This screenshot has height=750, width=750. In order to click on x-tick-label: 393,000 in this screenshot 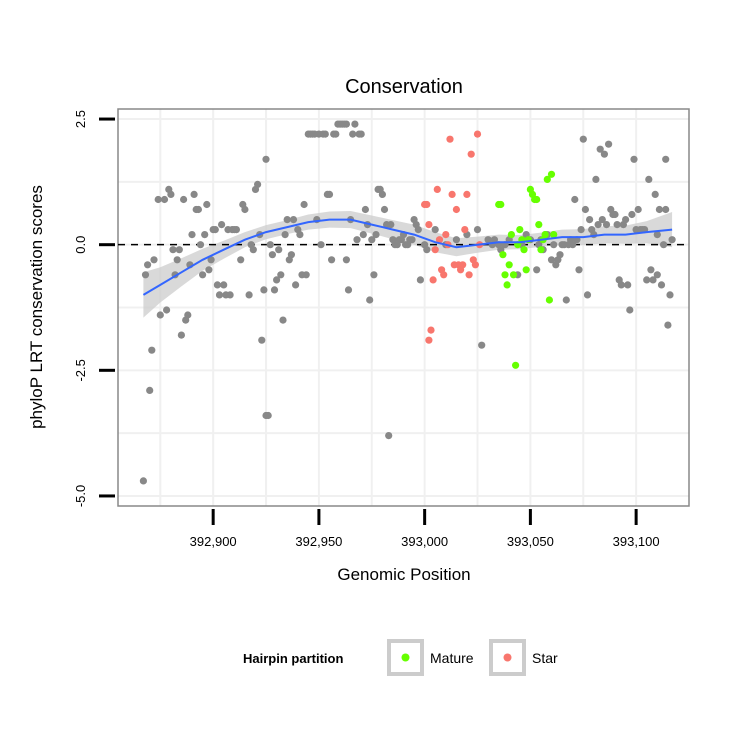, I will do `click(424, 541)`.